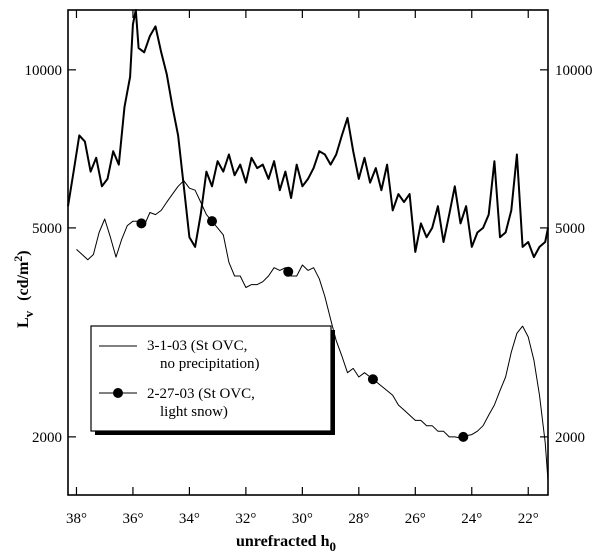 This screenshot has height=551, width=614. Describe the element at coordinates (23, 281) in the screenshot. I see `y-axis-title-units: (cd/m` at that location.